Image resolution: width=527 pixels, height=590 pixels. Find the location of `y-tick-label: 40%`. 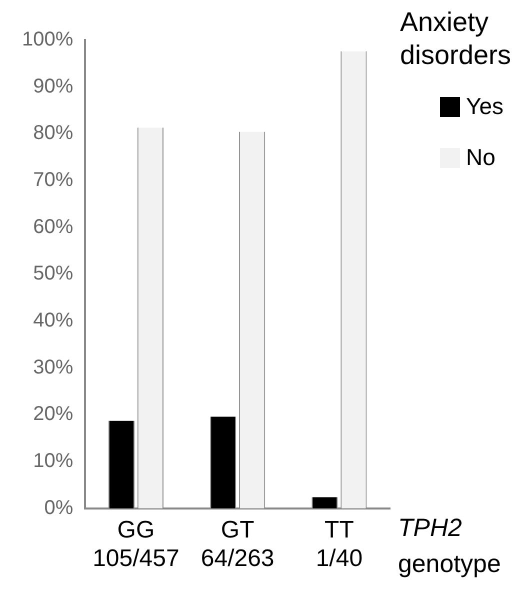

y-tick-label: 40% is located at coordinates (53, 321).